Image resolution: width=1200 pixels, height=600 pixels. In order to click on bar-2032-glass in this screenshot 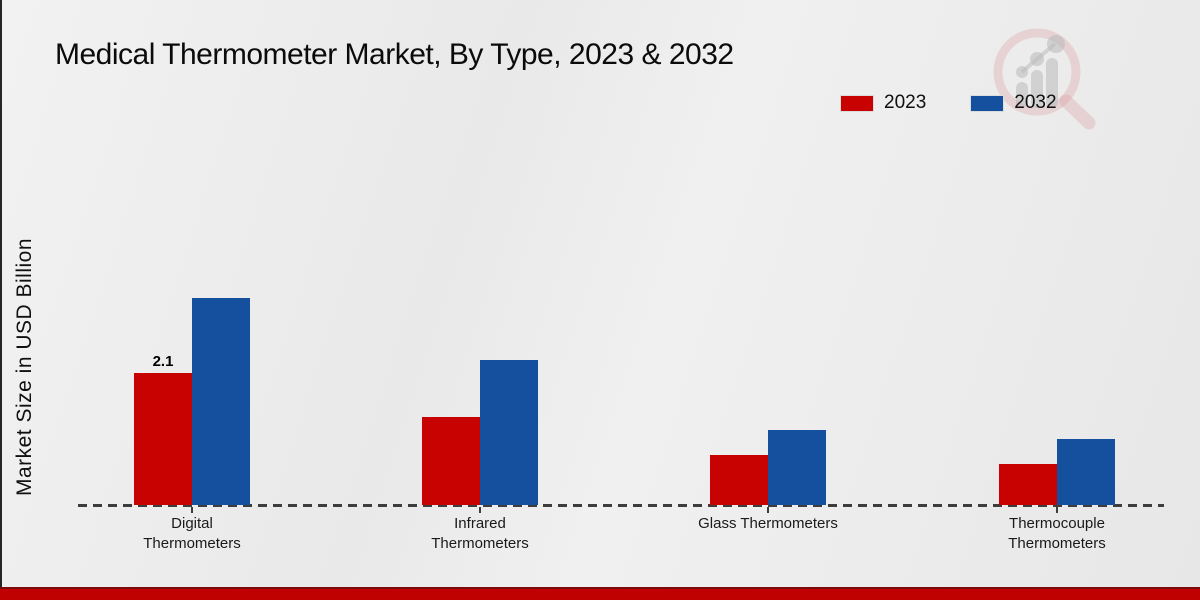, I will do `click(797, 467)`.